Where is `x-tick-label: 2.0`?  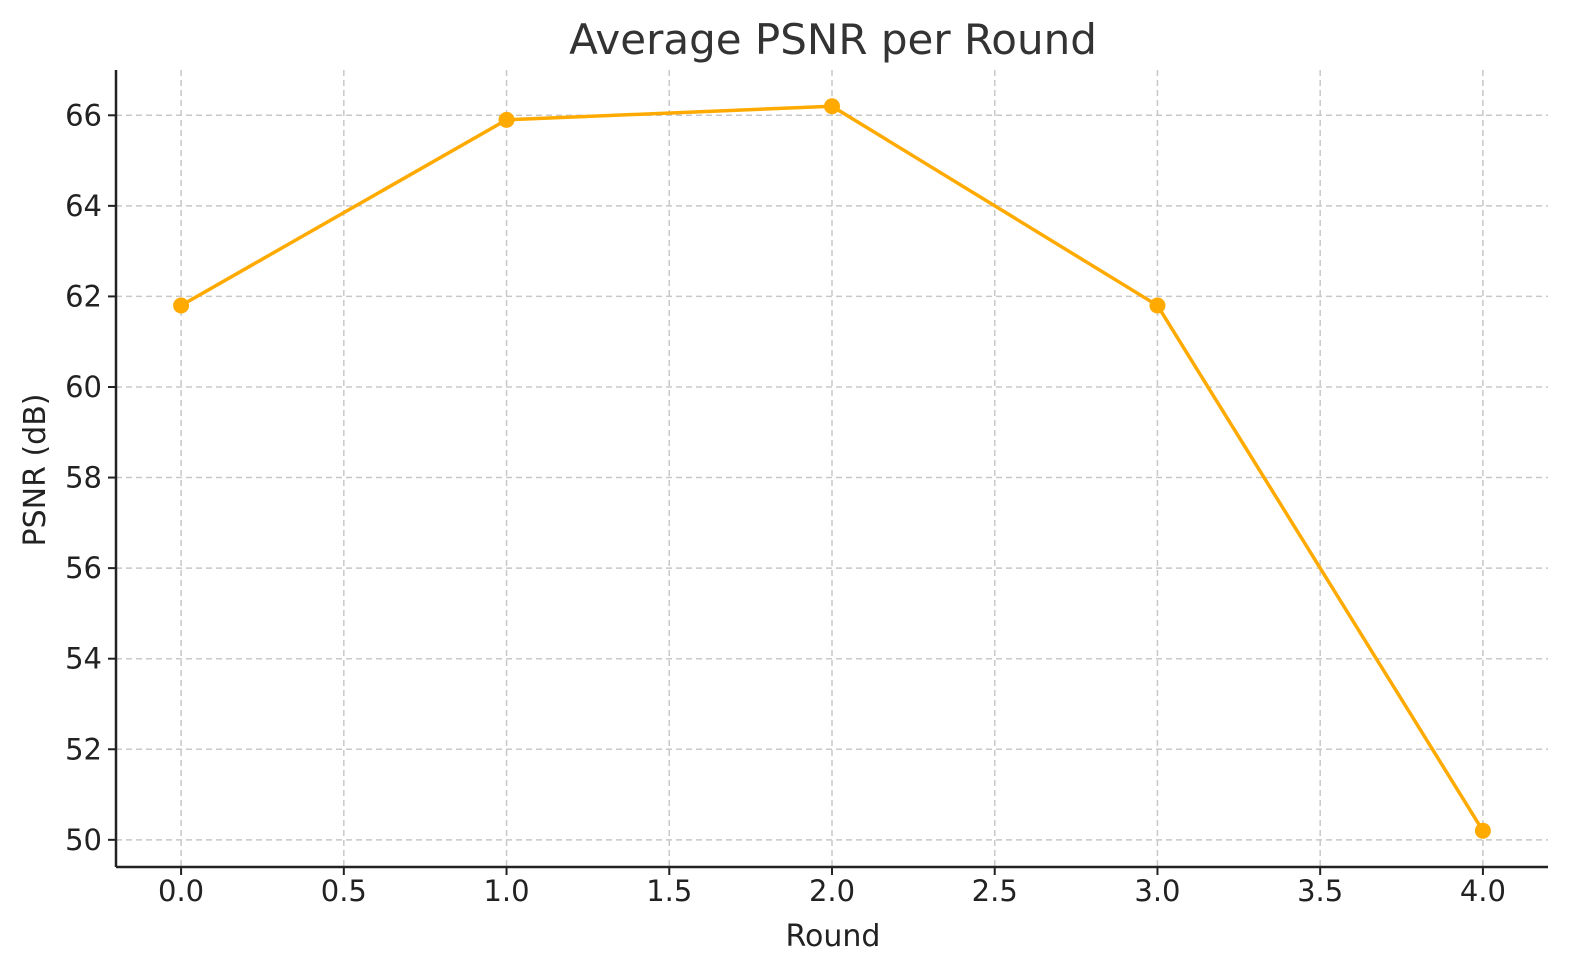 x-tick-label: 2.0 is located at coordinates (832, 891).